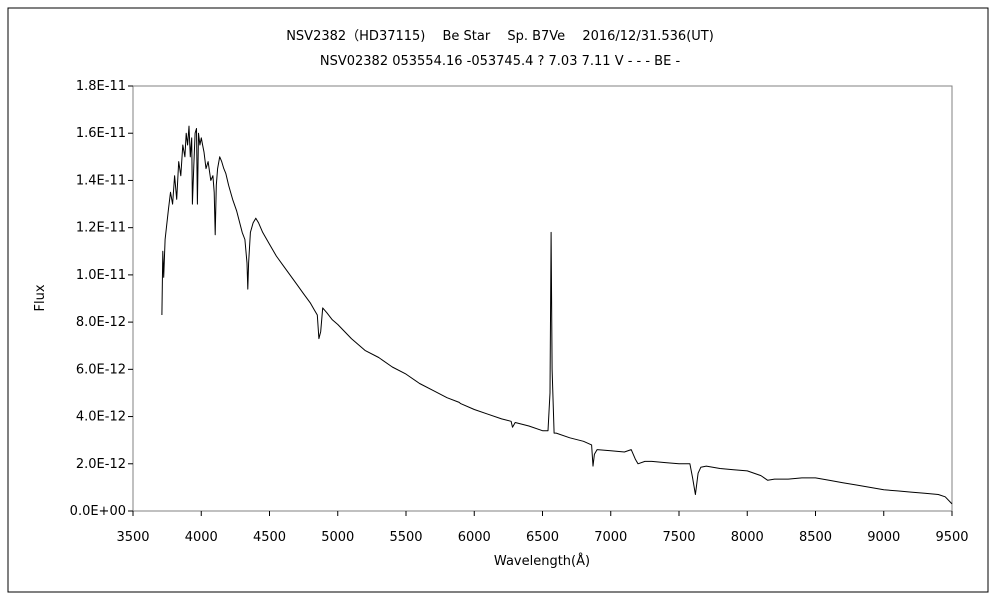  Describe the element at coordinates (678, 537) in the screenshot. I see `x-tick-label: 7500` at that location.